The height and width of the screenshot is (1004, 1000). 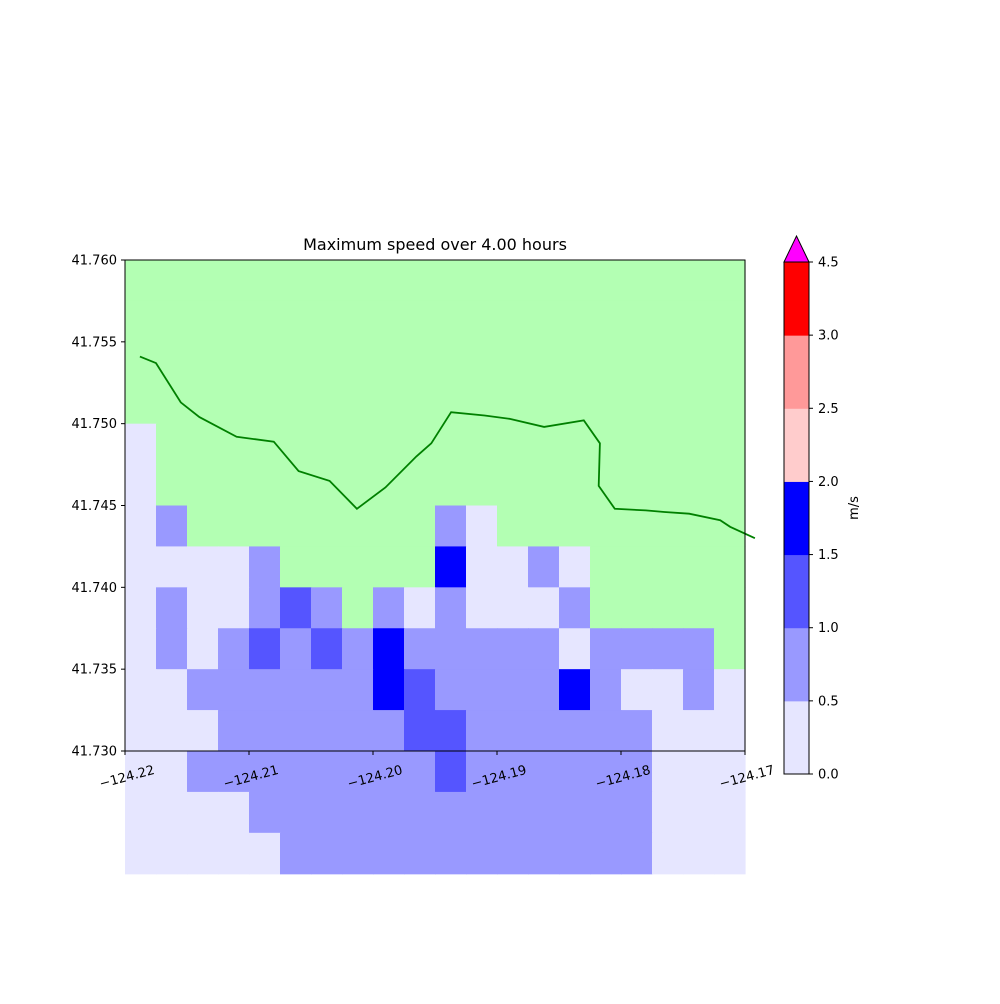 What do you see at coordinates (435, 244) in the screenshot?
I see `chart-title: Maximum speed over 4.00 hours` at bounding box center [435, 244].